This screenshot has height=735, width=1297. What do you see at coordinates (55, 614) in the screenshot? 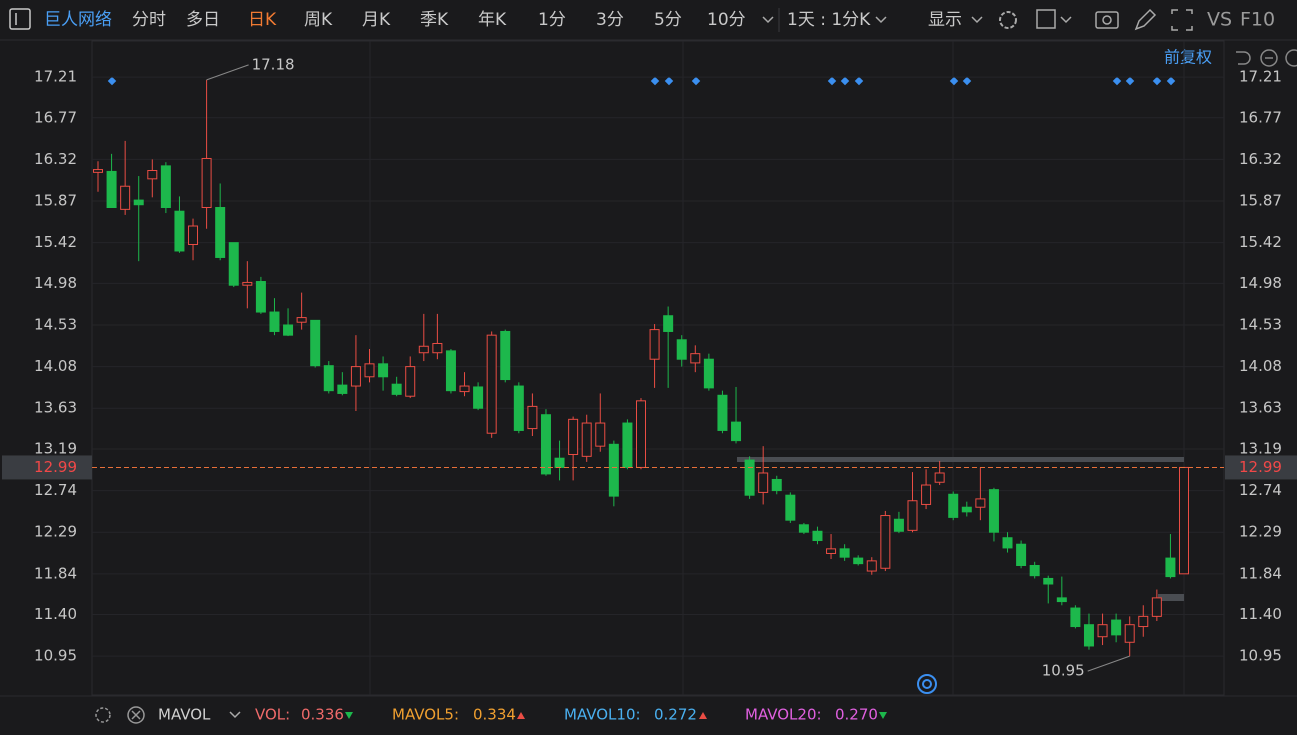
I see `y-tick-label: 11.40` at bounding box center [55, 614].